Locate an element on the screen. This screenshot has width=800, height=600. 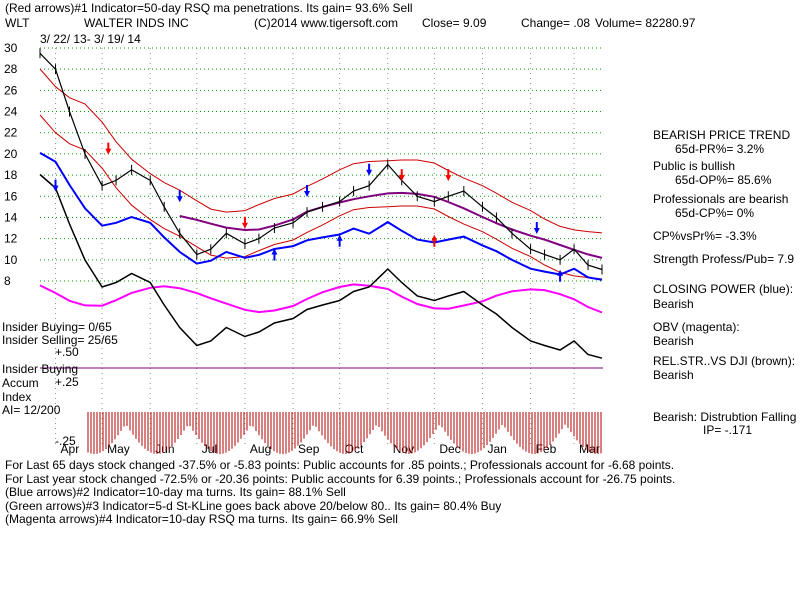
company-name: WALTER INDS INC is located at coordinates (136, 23).